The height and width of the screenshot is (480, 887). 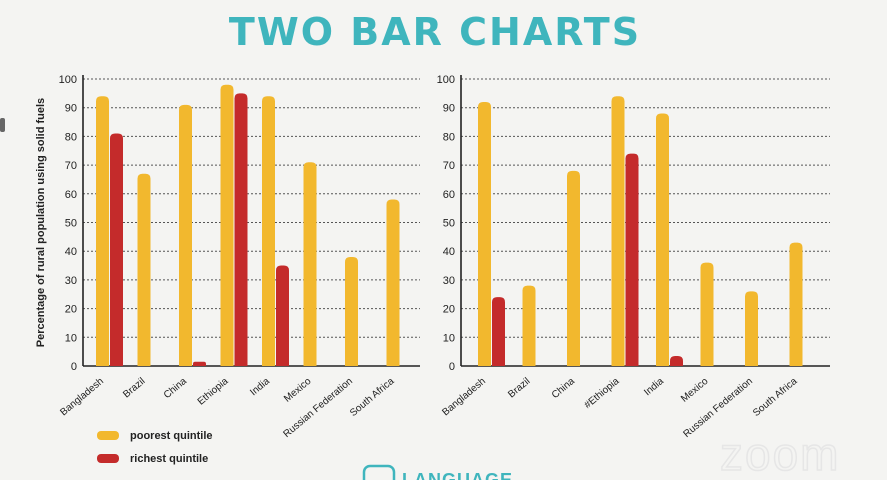 I want to click on x-tick-label: #Ethiopia, so click(x=601, y=394).